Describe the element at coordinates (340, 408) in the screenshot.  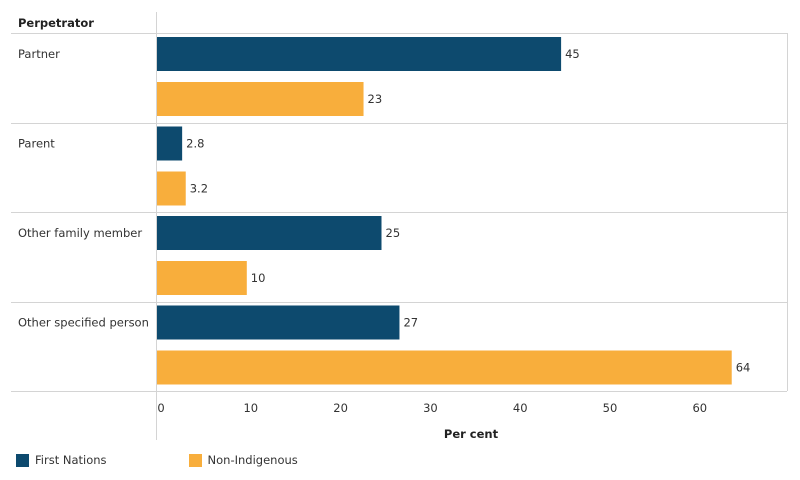
I see `x-tick-20: 20` at that location.